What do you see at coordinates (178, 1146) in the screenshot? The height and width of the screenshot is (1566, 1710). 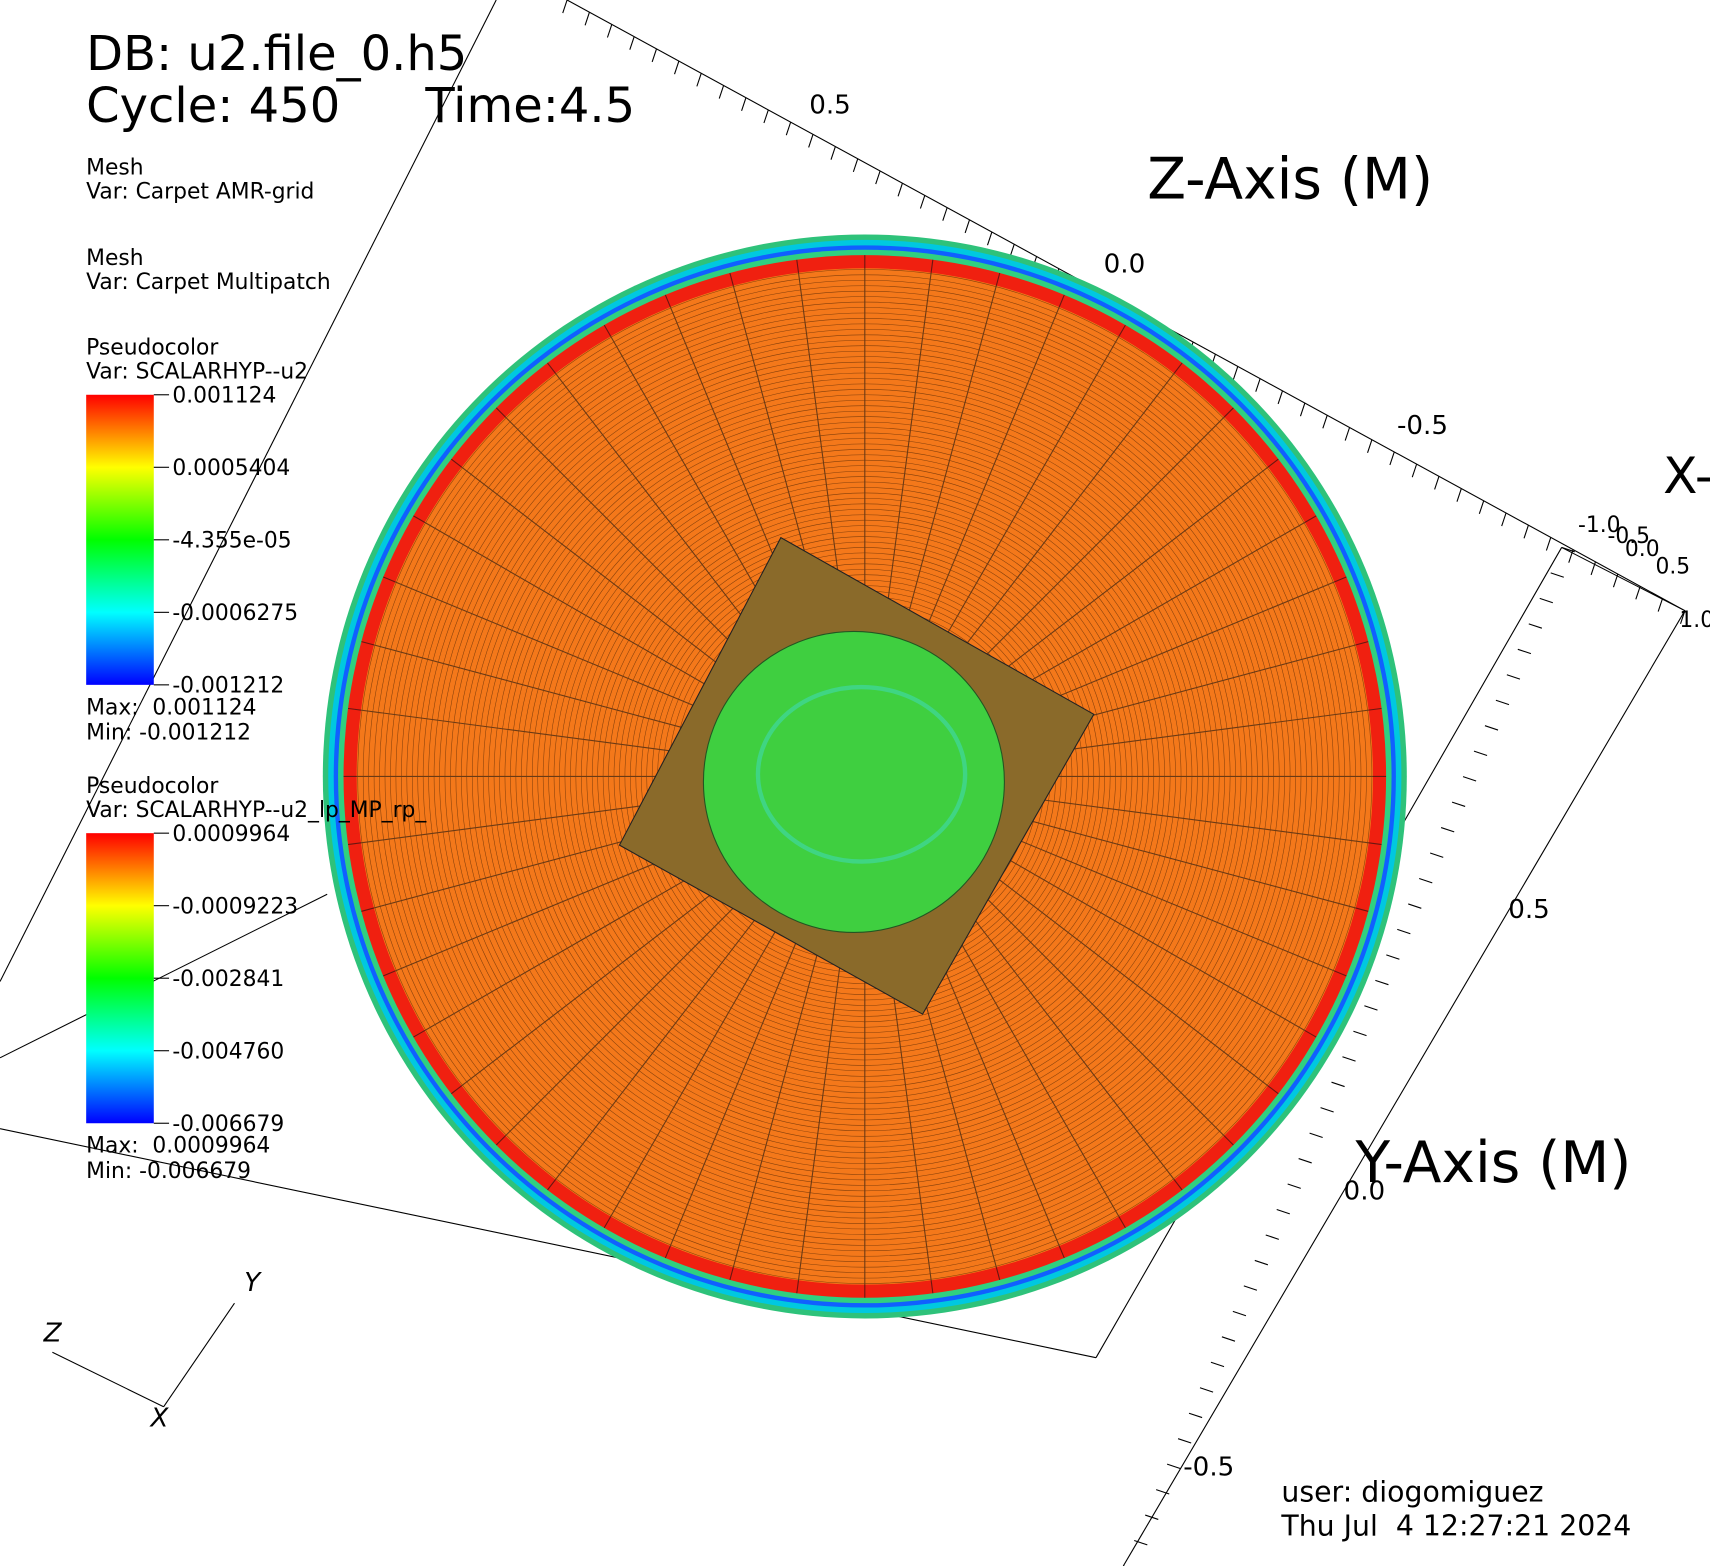 I see `legend-max: Max: 0.0009964` at bounding box center [178, 1146].